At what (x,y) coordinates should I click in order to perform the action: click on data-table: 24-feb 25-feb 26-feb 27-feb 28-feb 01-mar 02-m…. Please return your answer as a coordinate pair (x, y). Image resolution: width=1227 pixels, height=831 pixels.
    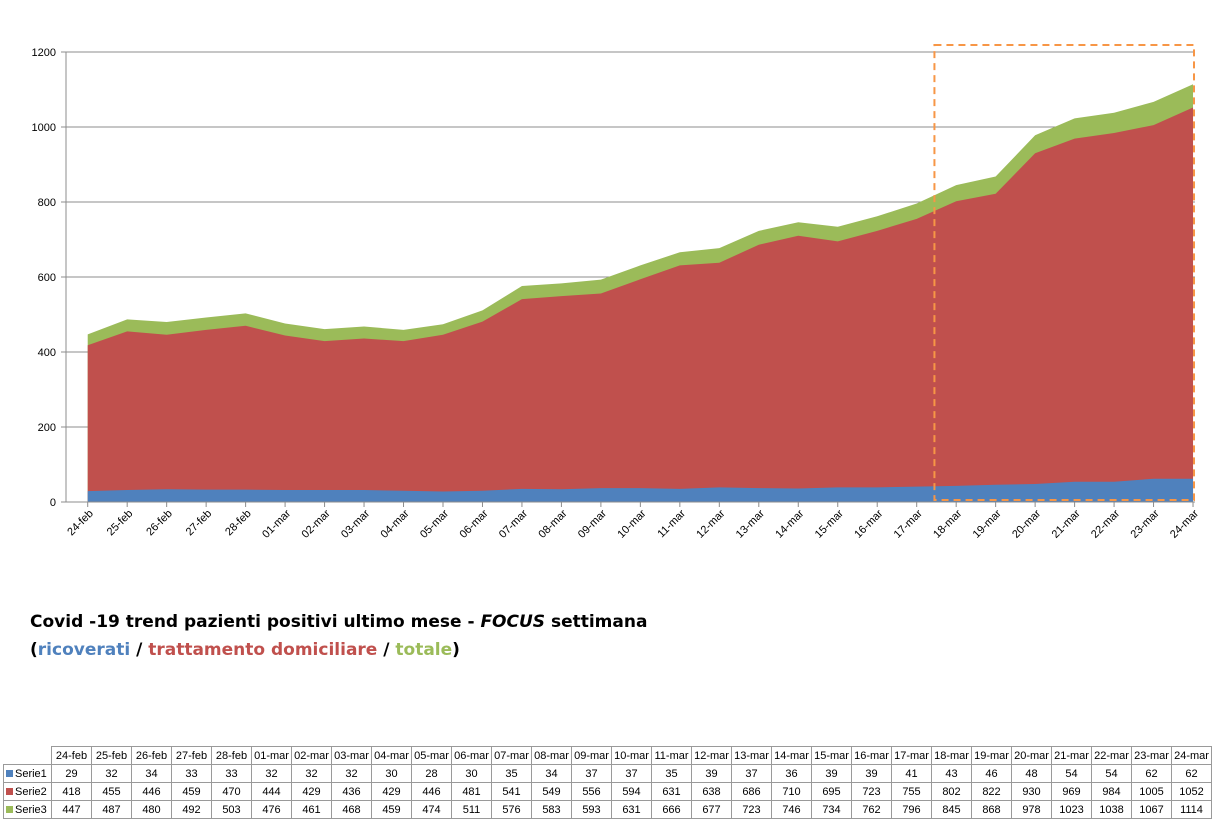
    Looking at the image, I should click on (607, 782).